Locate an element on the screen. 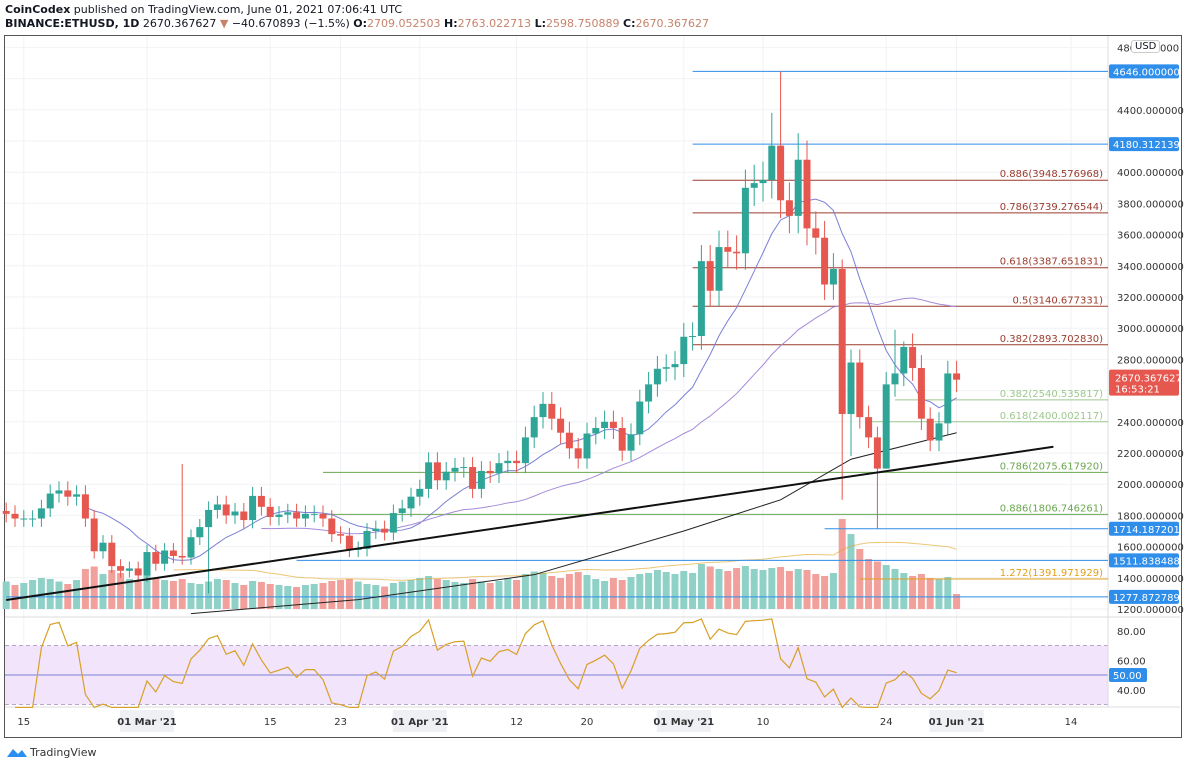 The height and width of the screenshot is (768, 1186). fib-label: 0.382(2893.702830) is located at coordinates (1051, 339).